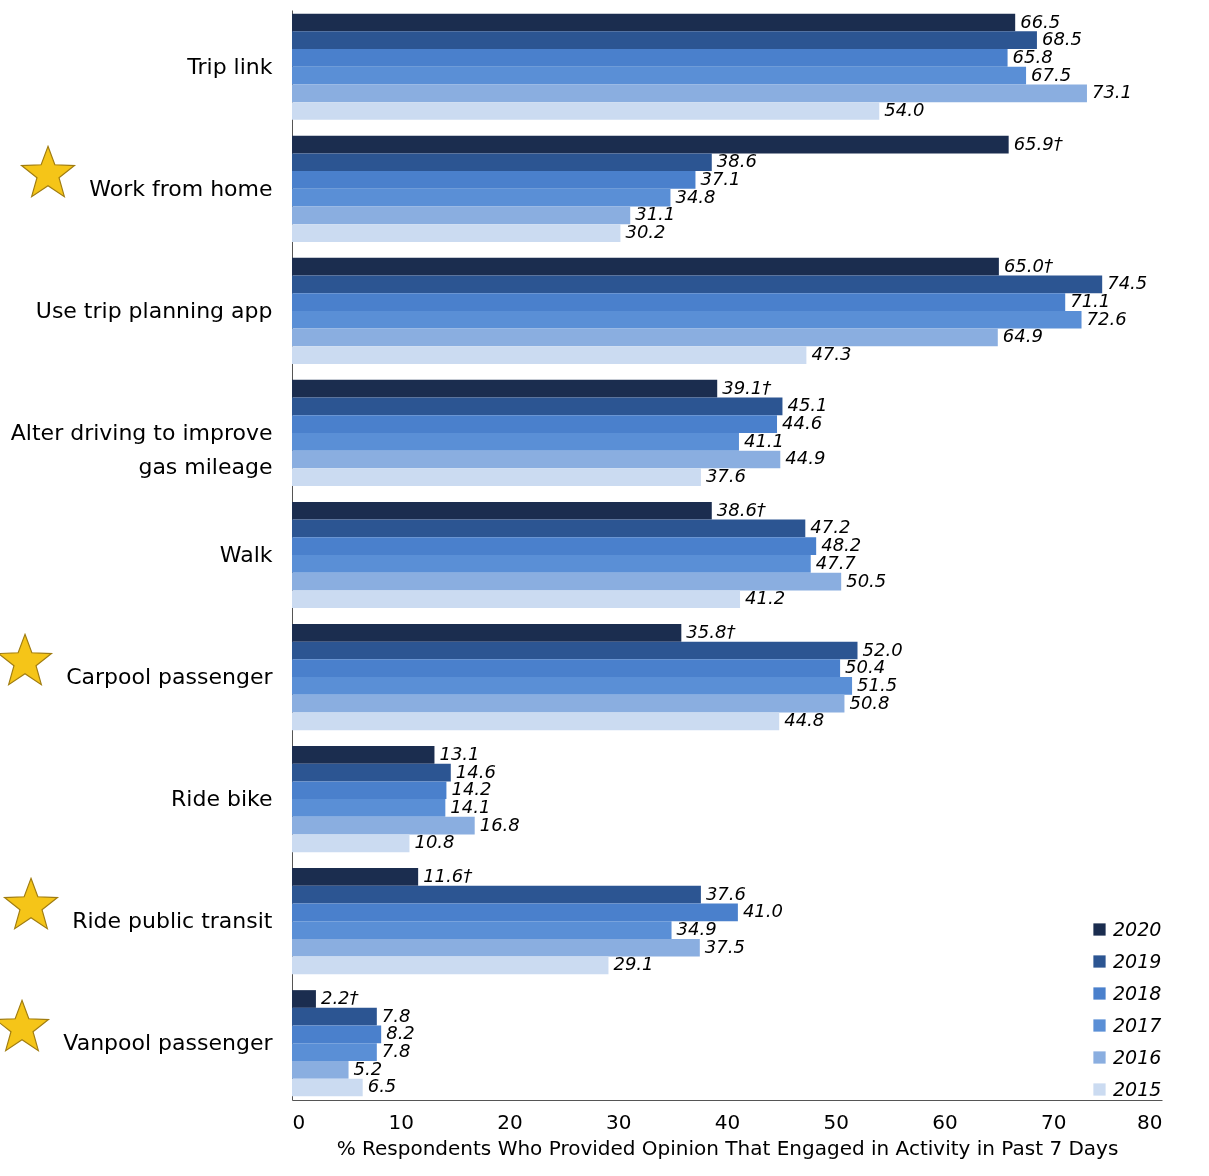  I want to click on x-tick-label: 30, so click(619, 1121).